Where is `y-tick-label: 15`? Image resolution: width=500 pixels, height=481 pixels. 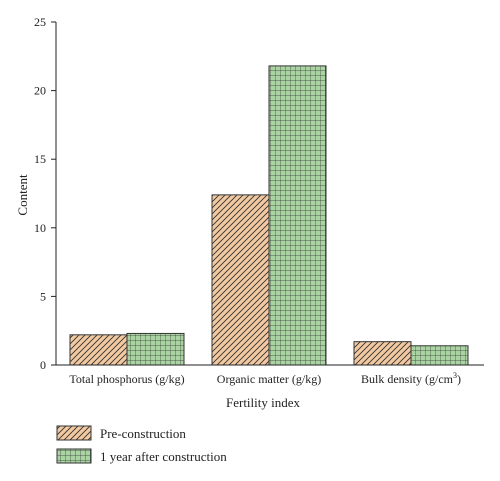 y-tick-label: 15 is located at coordinates (40, 159).